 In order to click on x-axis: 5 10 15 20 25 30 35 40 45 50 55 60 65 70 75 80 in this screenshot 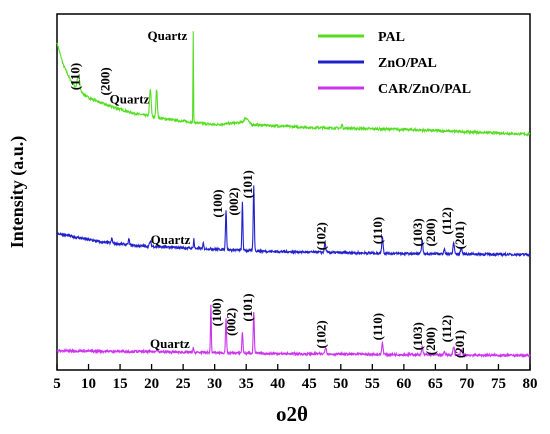, I will do `click(295, 378)`.